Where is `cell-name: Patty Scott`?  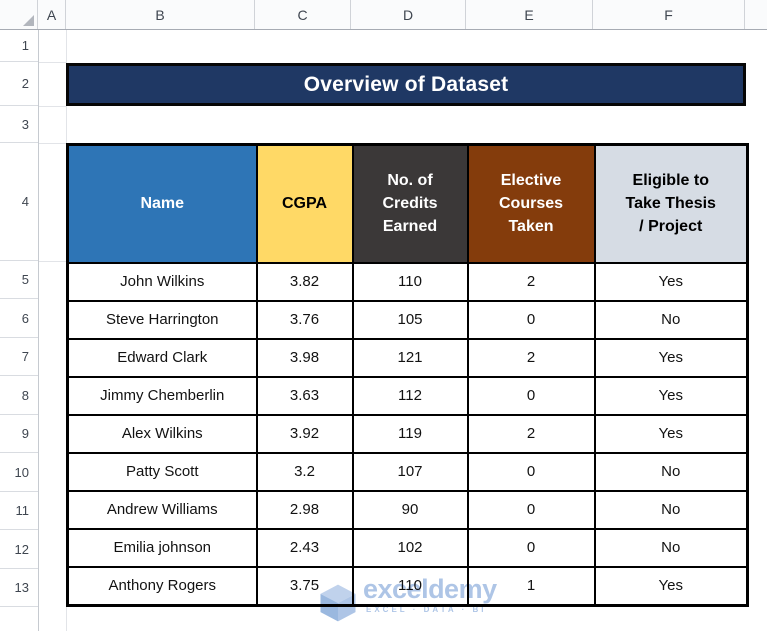
cell-name: Patty Scott is located at coordinates (162, 471).